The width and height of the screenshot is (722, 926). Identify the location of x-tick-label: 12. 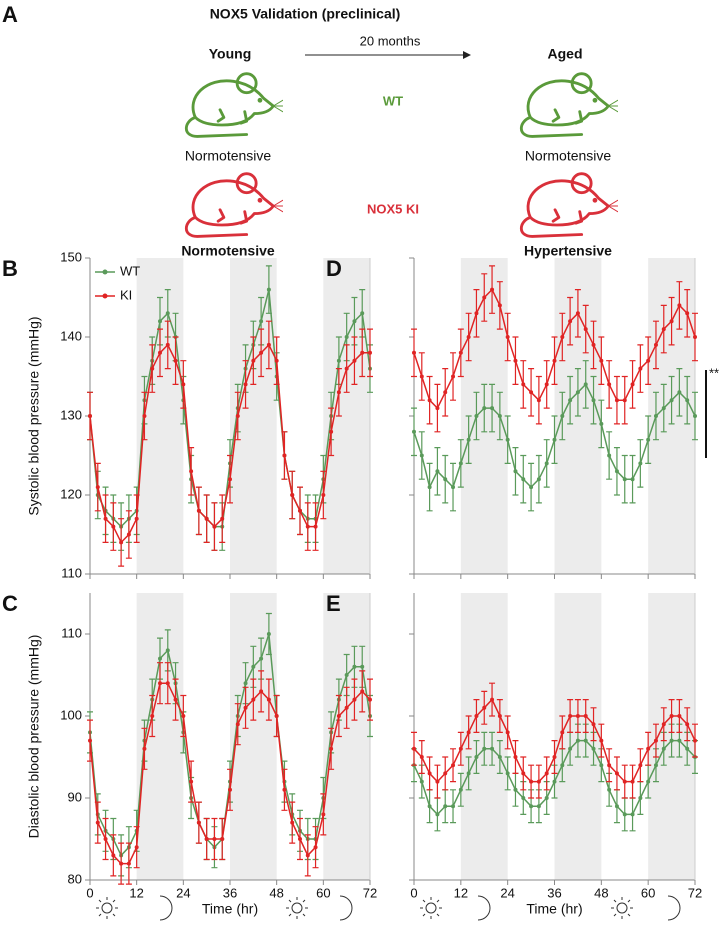
(136, 892).